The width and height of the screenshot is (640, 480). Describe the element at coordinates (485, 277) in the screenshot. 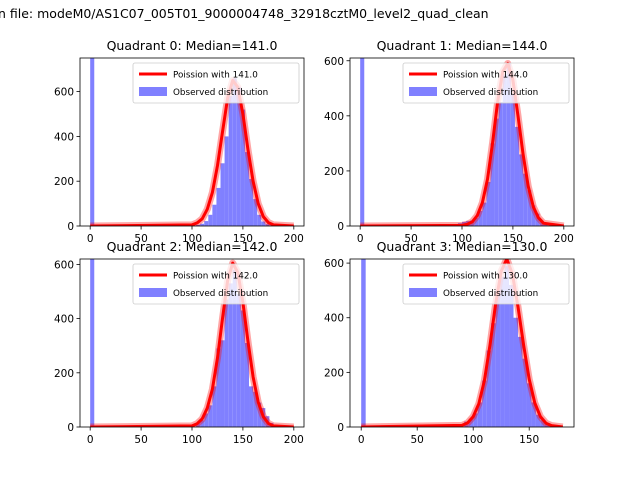

I see `legend-poisson-label: Poission with 130.0` at that location.